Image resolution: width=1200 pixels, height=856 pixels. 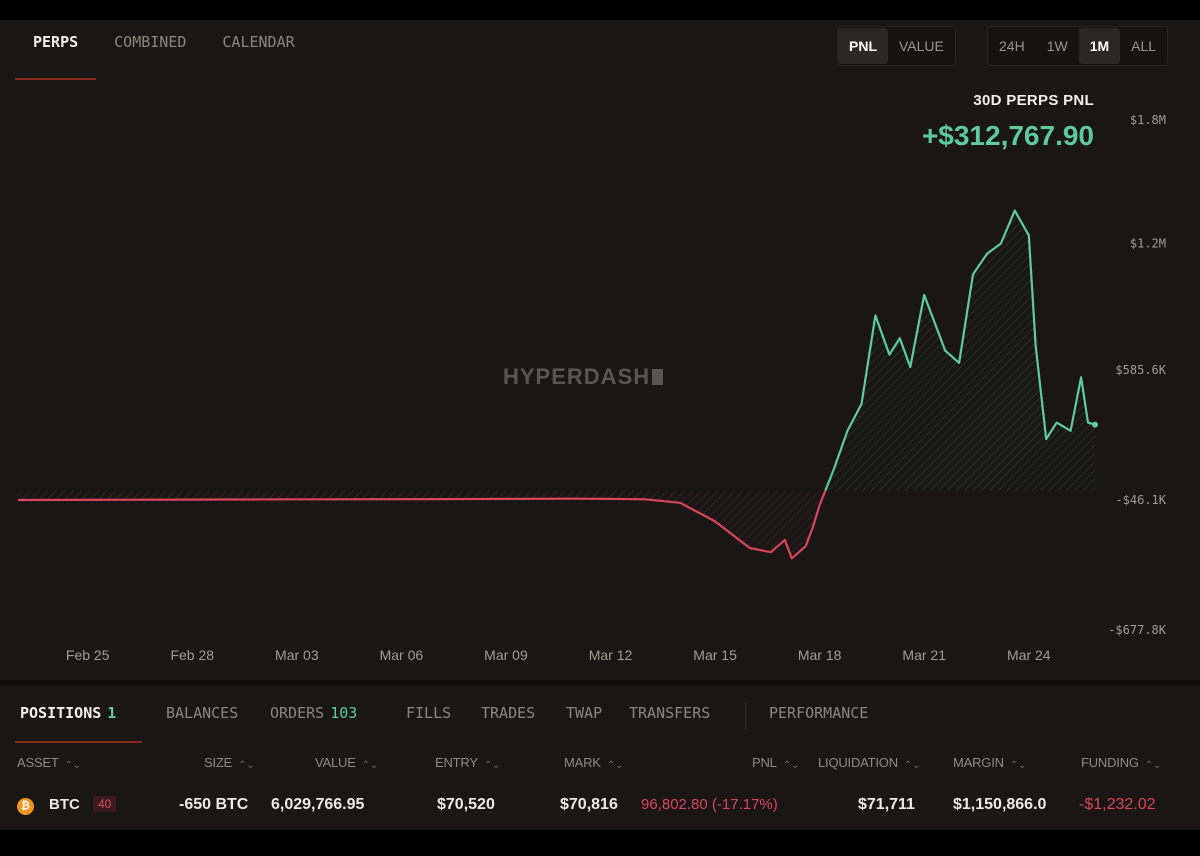 I want to click on column-header-pnl-label: PNL, so click(x=764, y=762).